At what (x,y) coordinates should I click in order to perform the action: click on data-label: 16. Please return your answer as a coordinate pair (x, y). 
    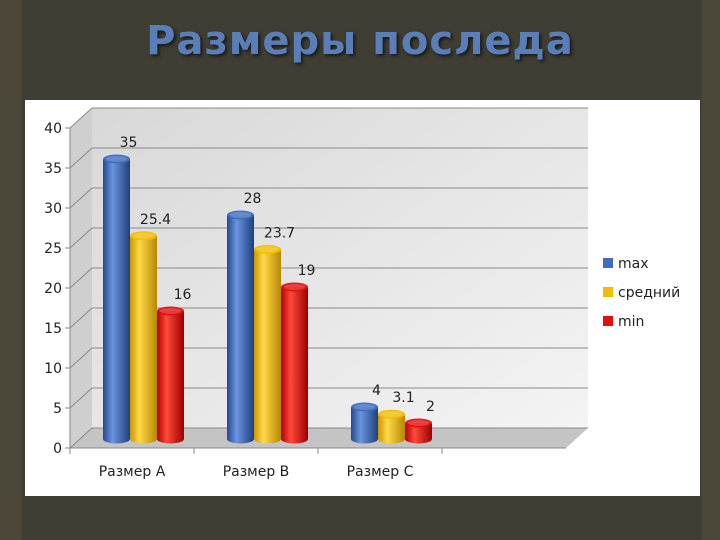
    Looking at the image, I should click on (183, 295).